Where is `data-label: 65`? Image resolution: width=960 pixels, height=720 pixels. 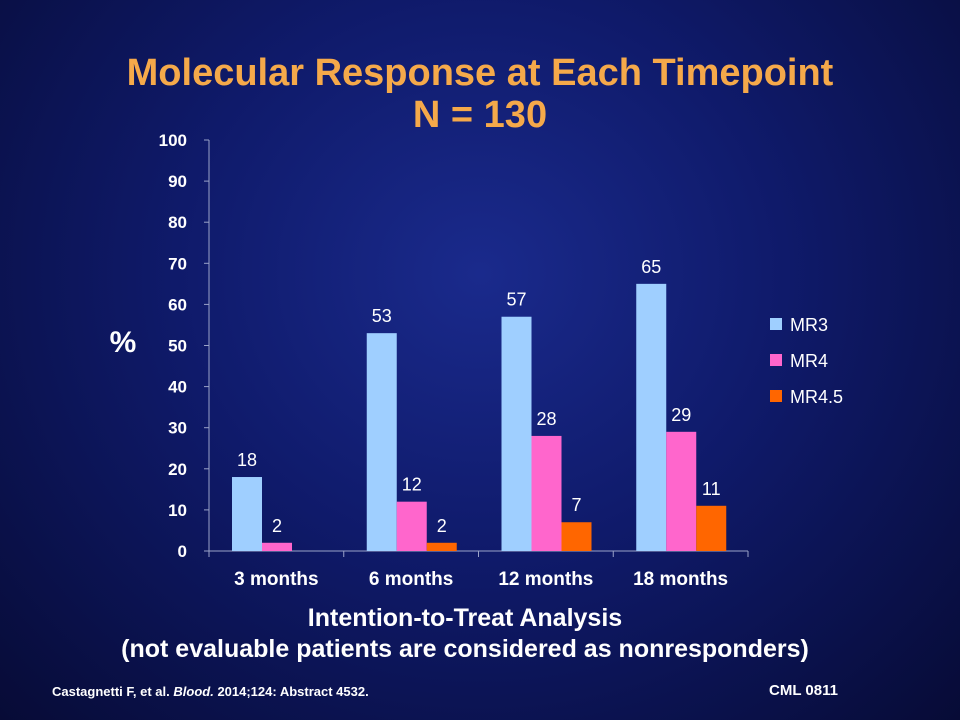 data-label: 65 is located at coordinates (651, 267).